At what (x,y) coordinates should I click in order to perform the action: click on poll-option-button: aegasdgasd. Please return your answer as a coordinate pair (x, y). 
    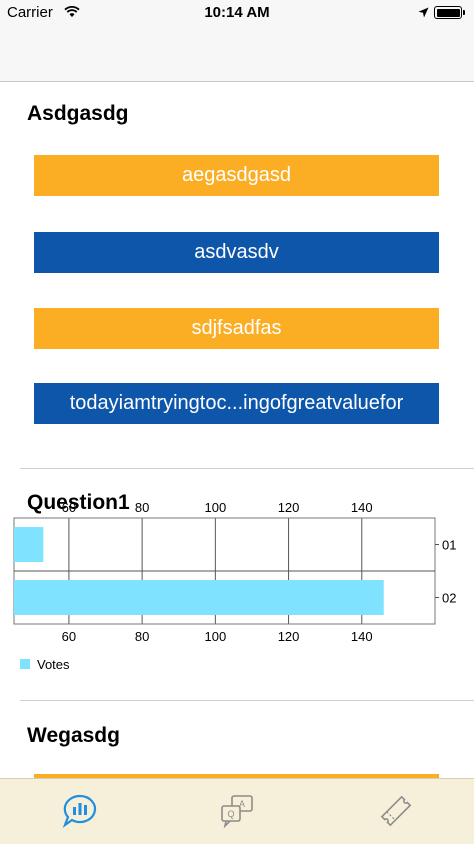
    Looking at the image, I should click on (236, 175).